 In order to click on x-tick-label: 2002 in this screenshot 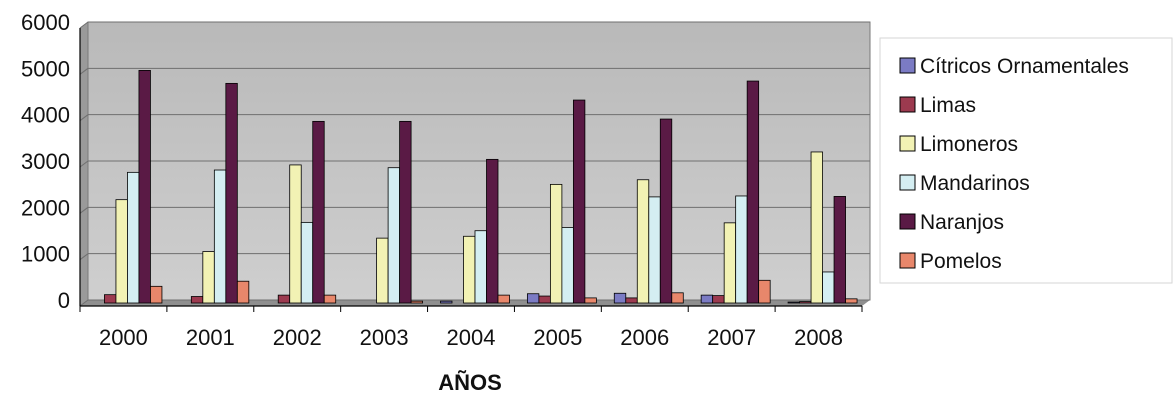, I will do `click(297, 337)`.